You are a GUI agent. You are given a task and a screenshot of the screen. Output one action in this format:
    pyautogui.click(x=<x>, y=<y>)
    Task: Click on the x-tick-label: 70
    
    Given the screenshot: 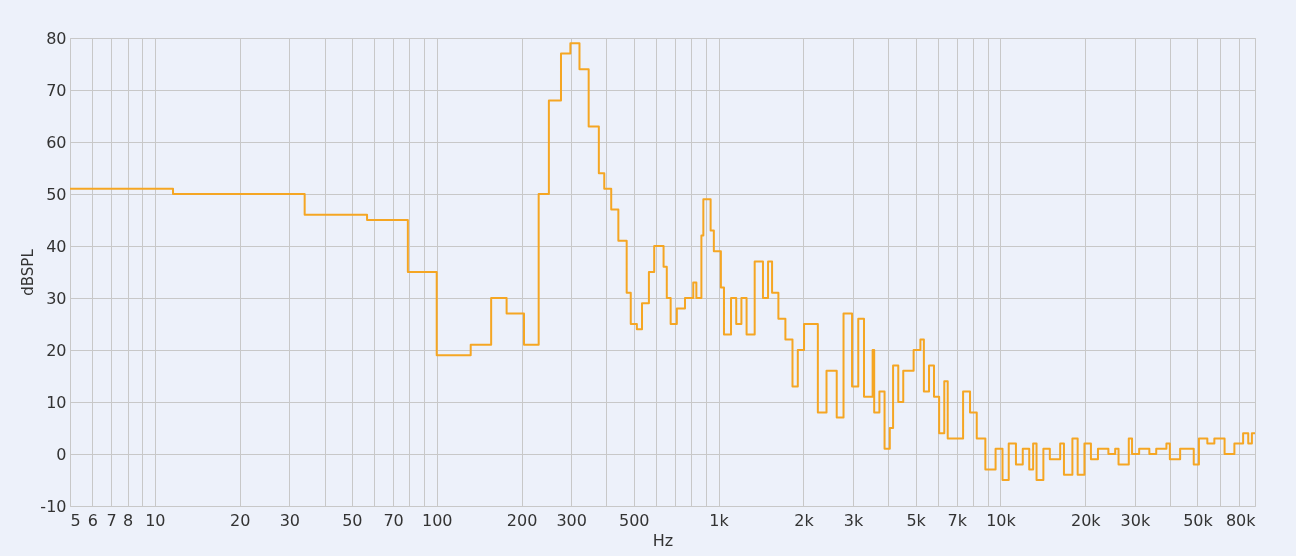 What is the action you would take?
    pyautogui.click(x=393, y=520)
    